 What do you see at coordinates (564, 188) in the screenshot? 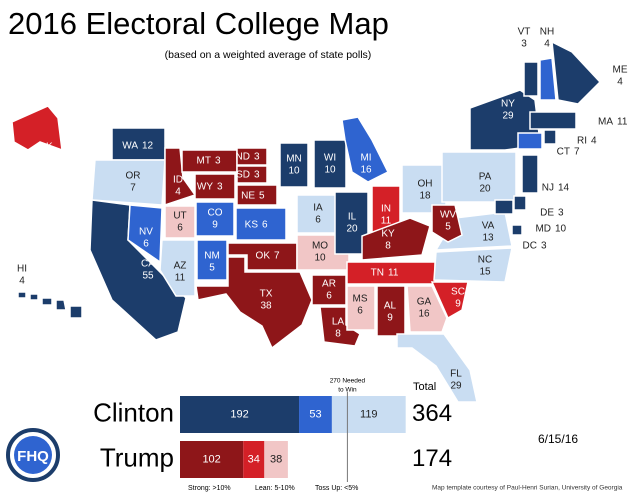
I see `state-votes: 14` at bounding box center [564, 188].